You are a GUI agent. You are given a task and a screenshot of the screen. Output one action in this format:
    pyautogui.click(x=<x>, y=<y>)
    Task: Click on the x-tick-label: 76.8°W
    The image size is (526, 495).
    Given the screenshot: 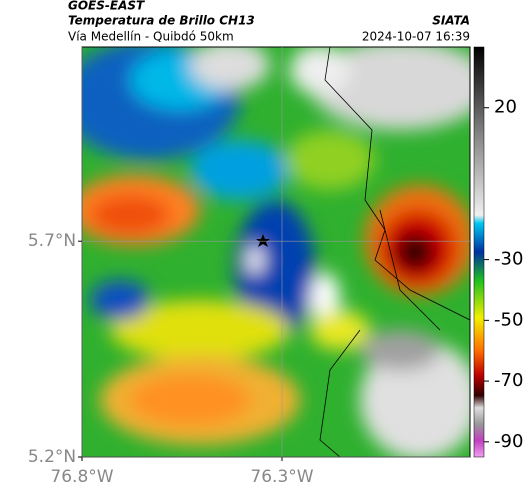 What is the action you would take?
    pyautogui.click(x=81, y=477)
    